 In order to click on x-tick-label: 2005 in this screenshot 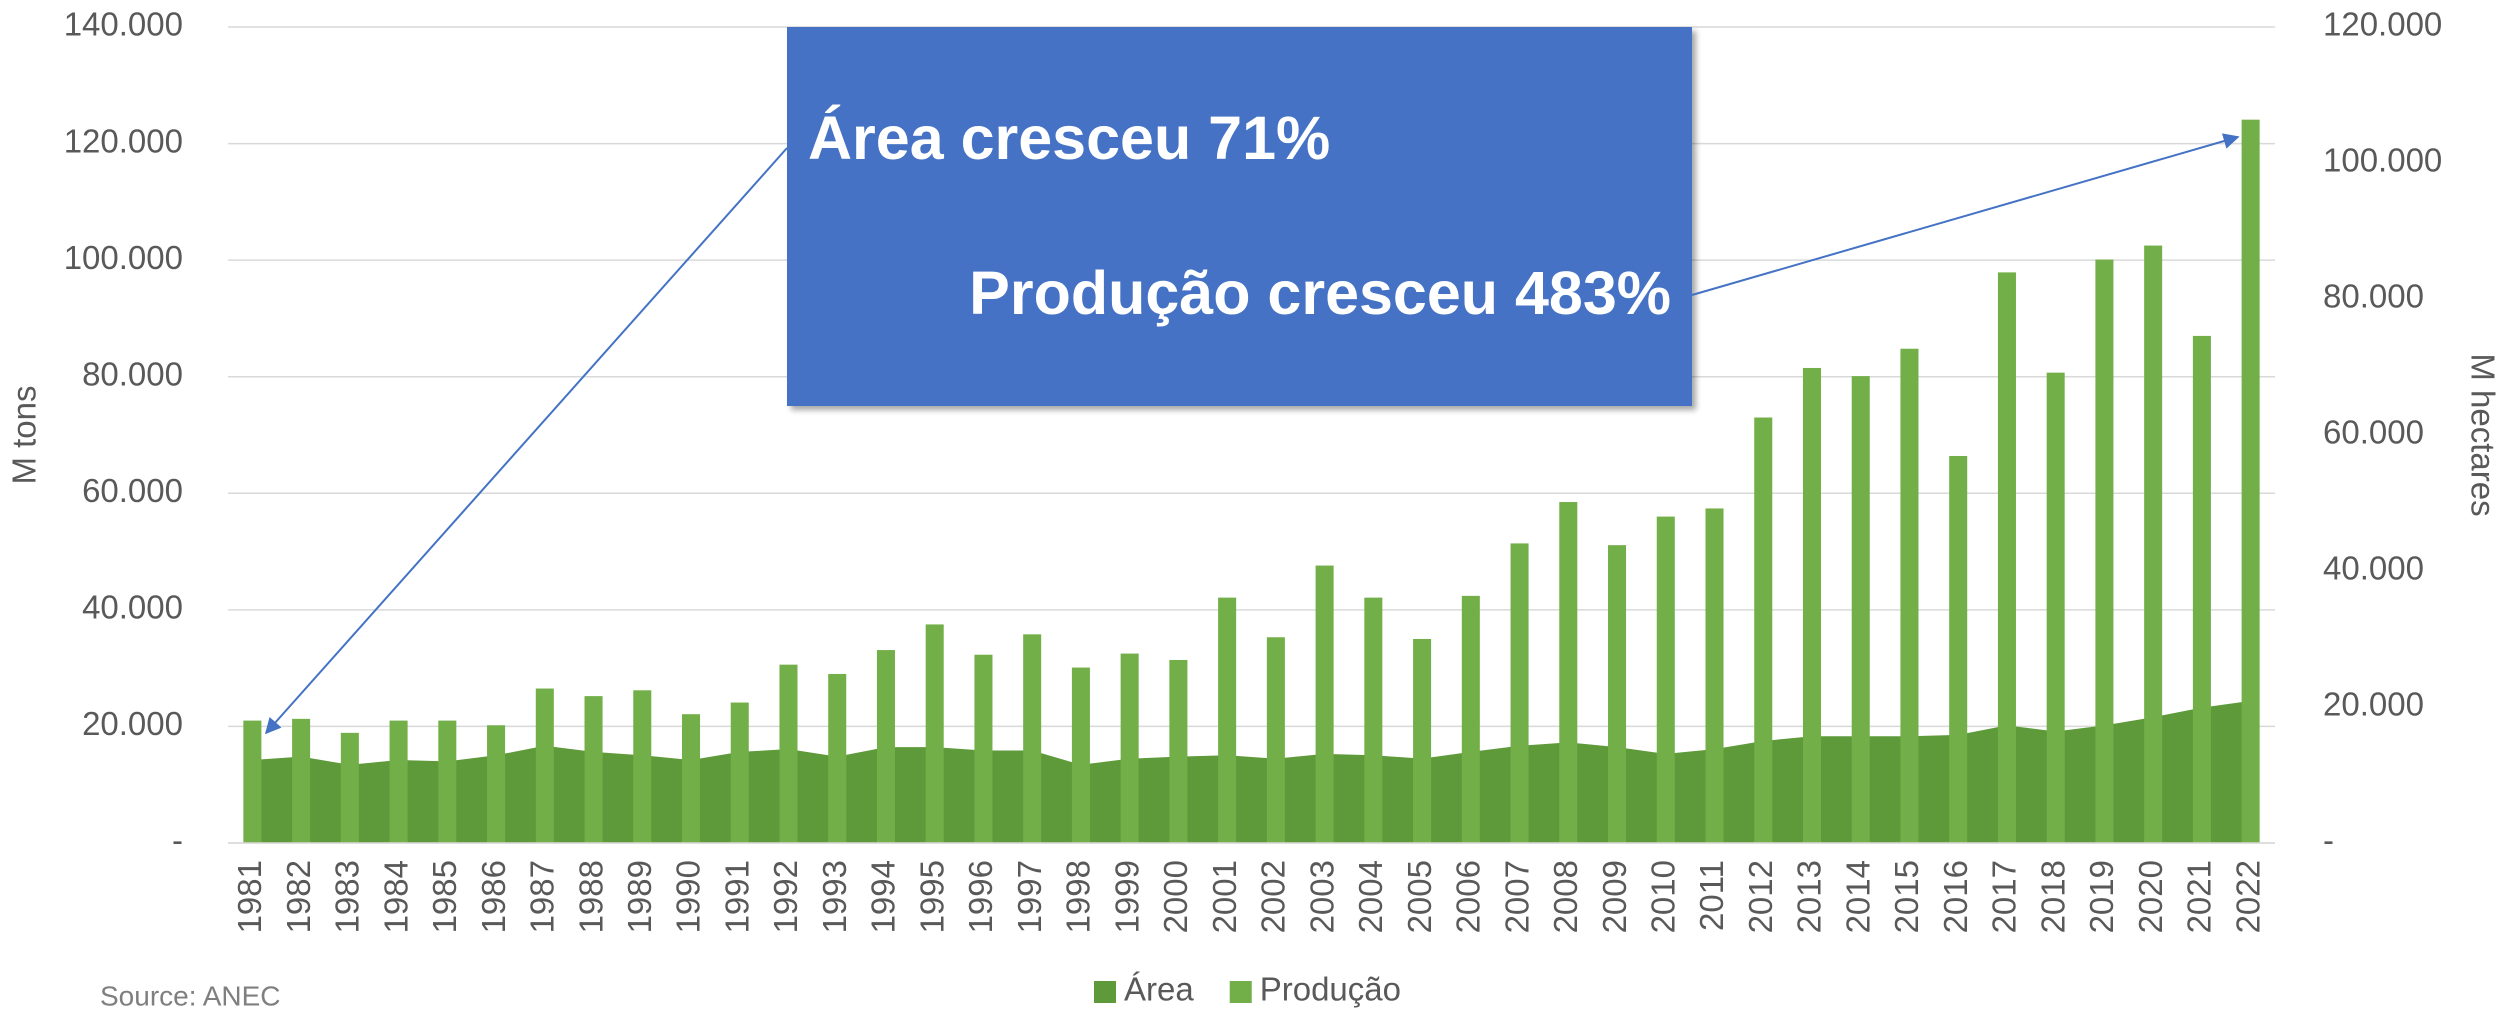, I will do `click(1419, 896)`.